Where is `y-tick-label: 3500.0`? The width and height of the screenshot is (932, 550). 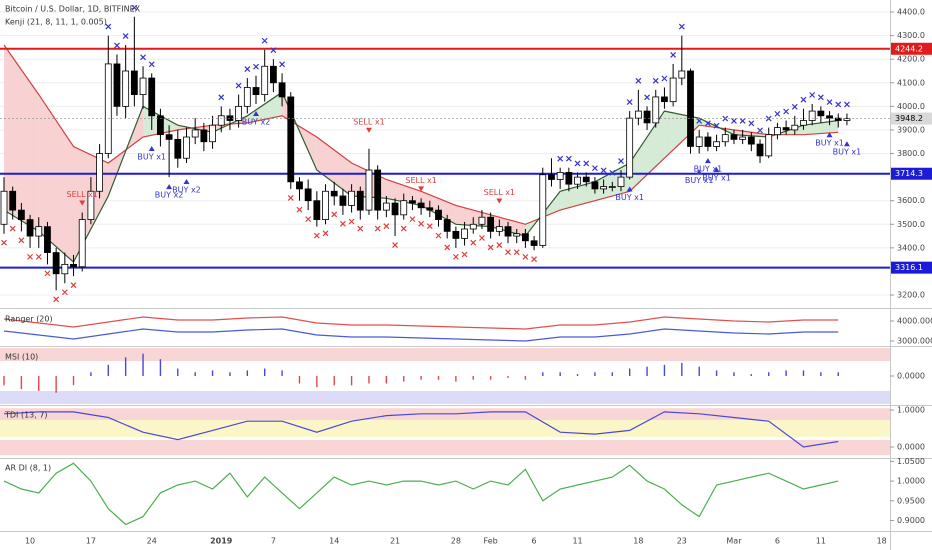
y-tick-label: 3500.0 is located at coordinates (911, 224).